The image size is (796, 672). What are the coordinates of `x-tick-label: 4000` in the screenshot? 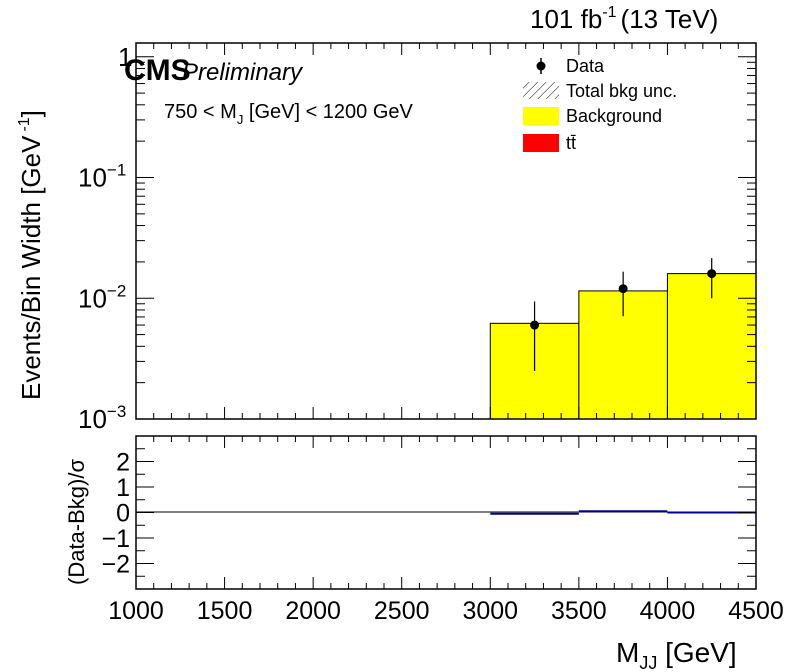 It's located at (668, 611).